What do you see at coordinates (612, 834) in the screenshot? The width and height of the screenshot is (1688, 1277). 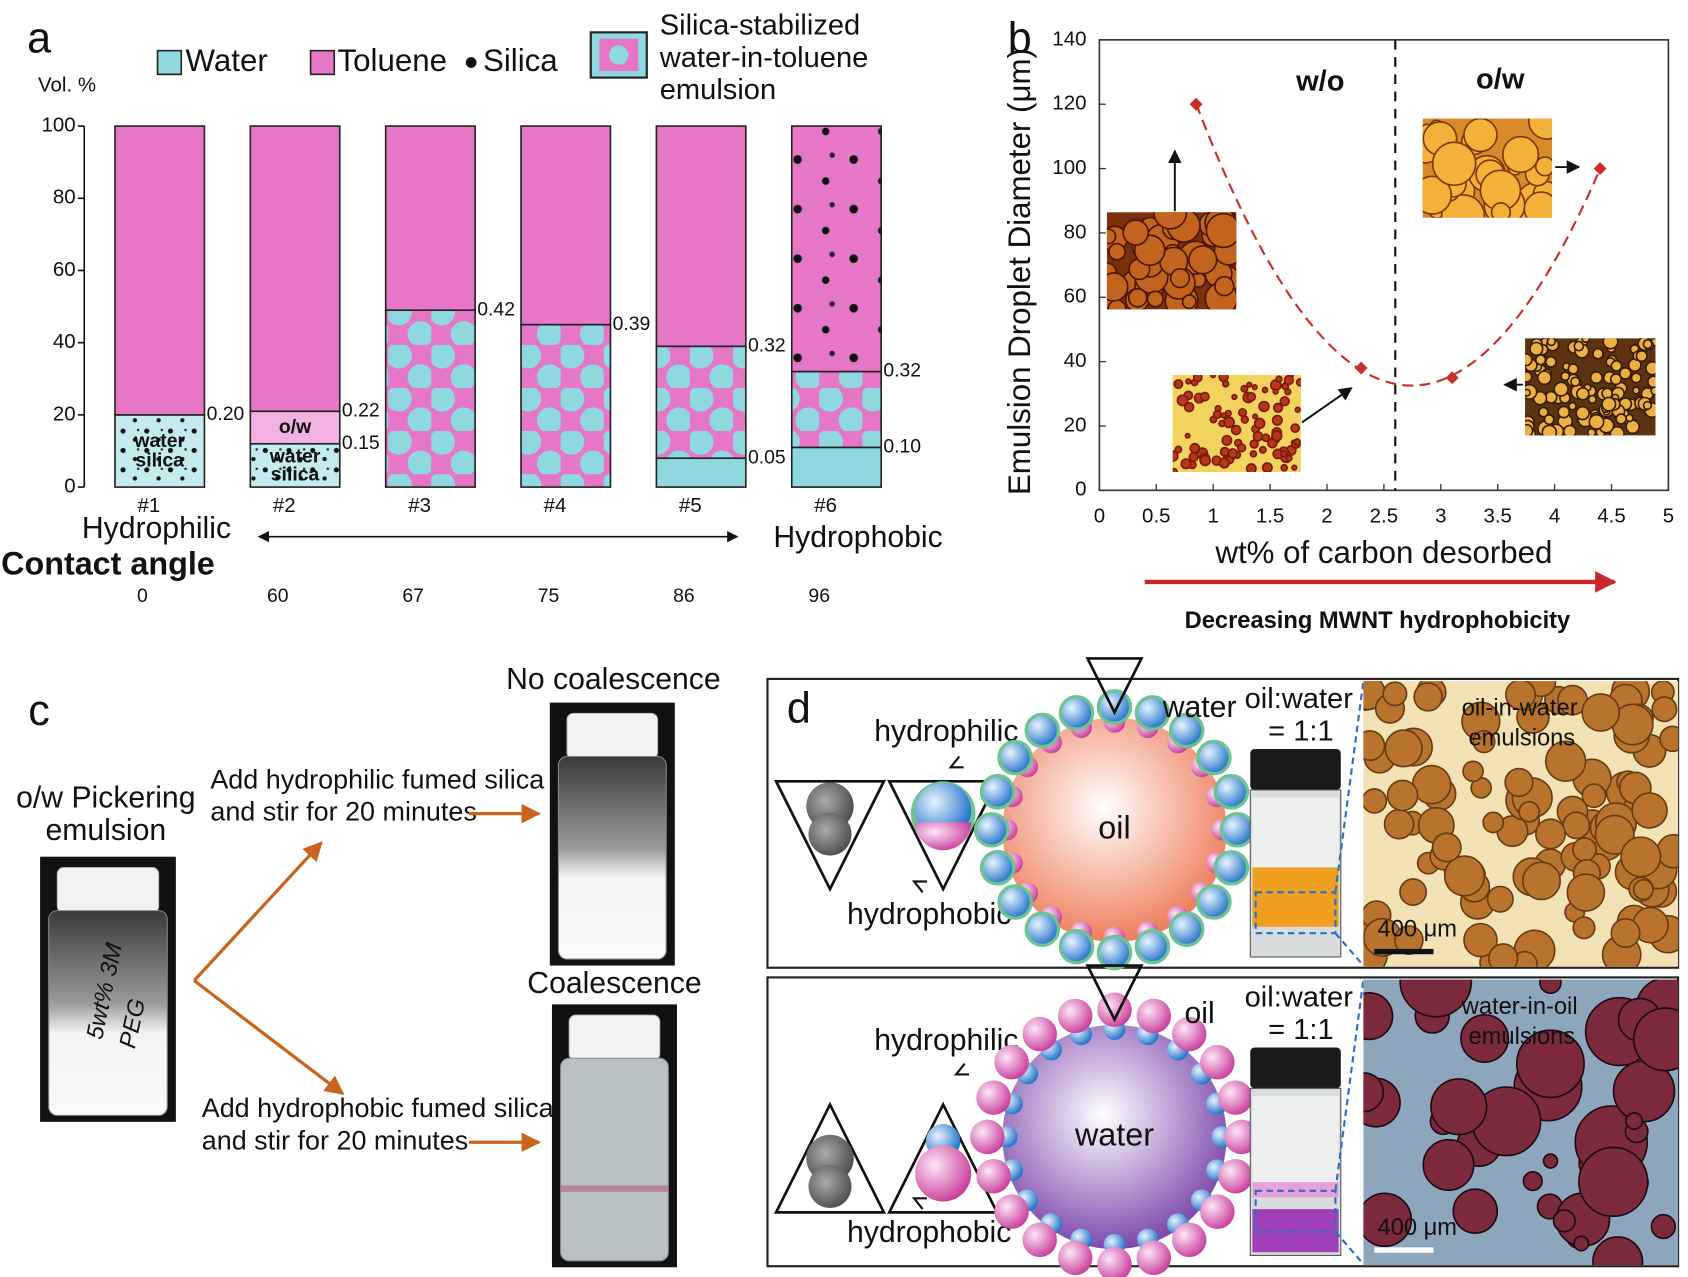 I see `vial-photo` at bounding box center [612, 834].